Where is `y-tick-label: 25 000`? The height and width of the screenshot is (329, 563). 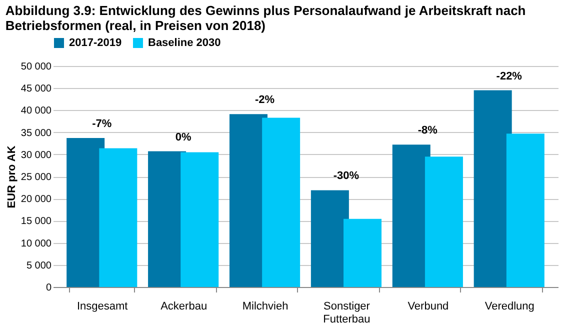 y-tick-label: 25 000 is located at coordinates (36, 177).